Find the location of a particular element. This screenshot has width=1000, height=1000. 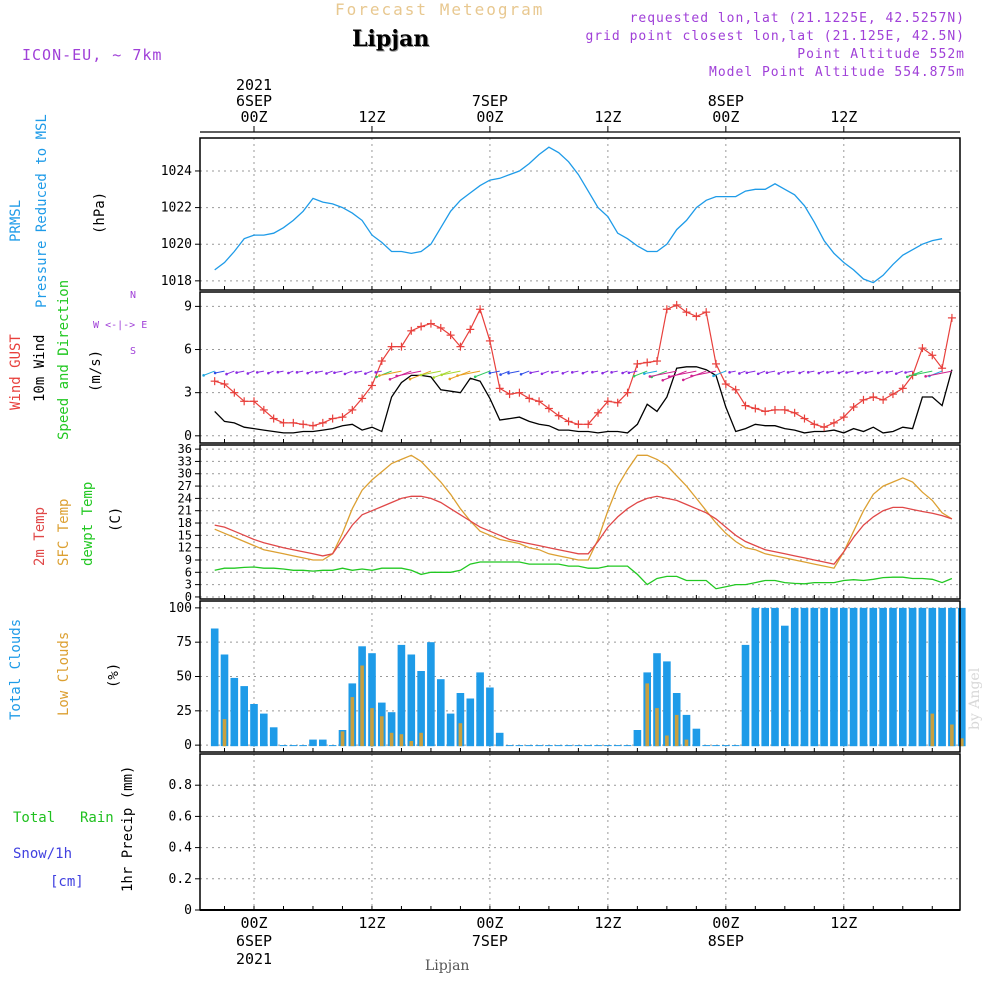

dewpoint-line is located at coordinates (583, 575).